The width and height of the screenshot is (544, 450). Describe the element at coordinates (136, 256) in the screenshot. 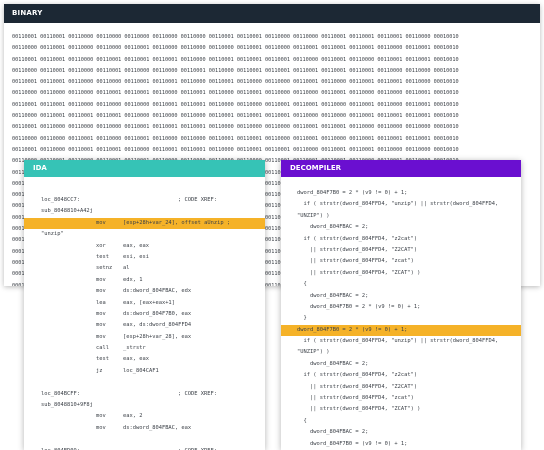

I see `ida-operands: esi, esi` at that location.